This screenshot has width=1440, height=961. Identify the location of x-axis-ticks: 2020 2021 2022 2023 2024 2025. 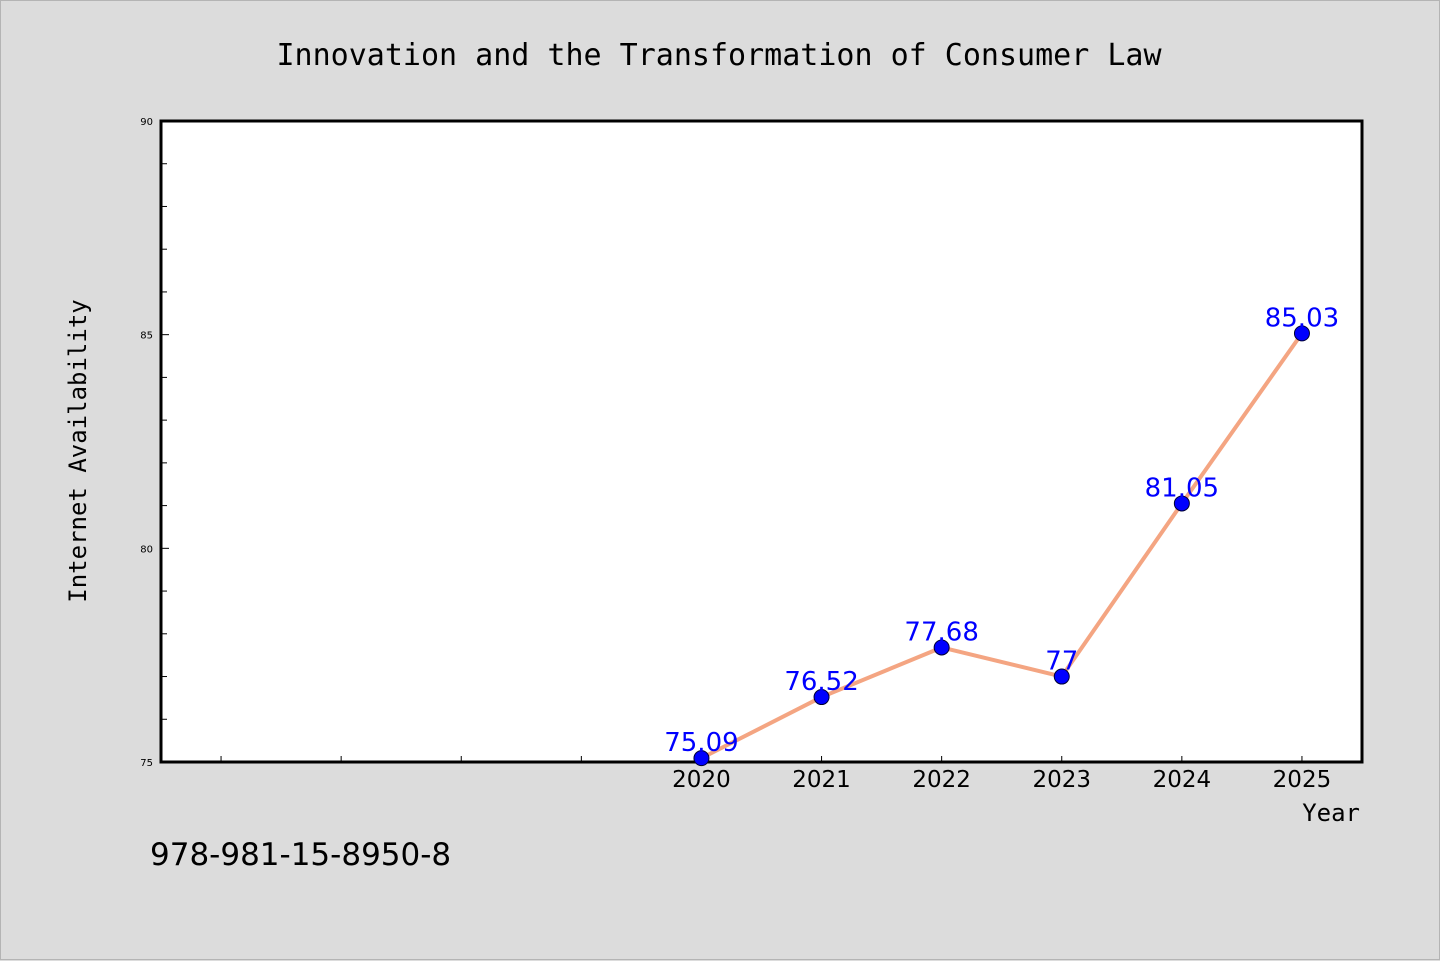
(776, 774).